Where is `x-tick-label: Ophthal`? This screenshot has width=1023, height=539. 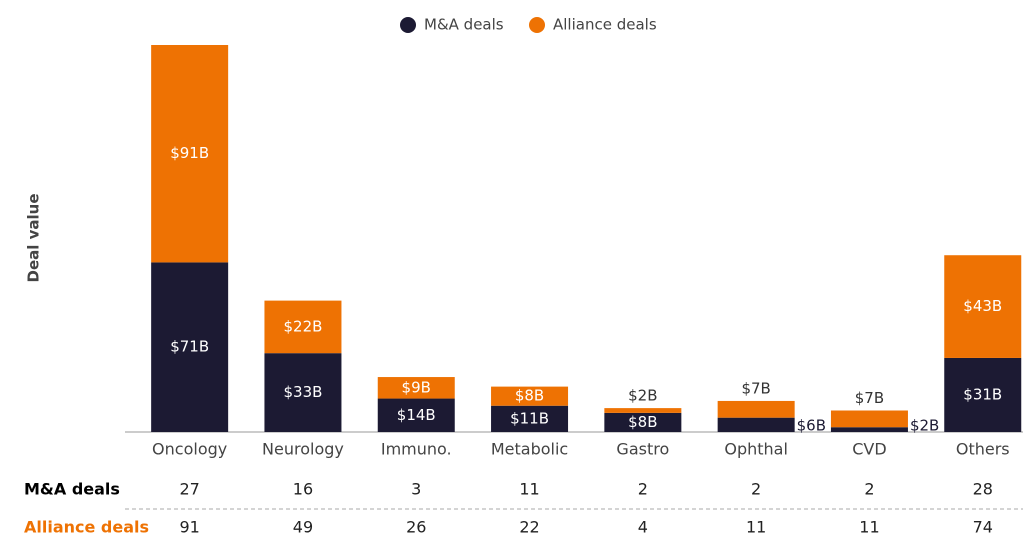
x-tick-label: Ophthal is located at coordinates (756, 449).